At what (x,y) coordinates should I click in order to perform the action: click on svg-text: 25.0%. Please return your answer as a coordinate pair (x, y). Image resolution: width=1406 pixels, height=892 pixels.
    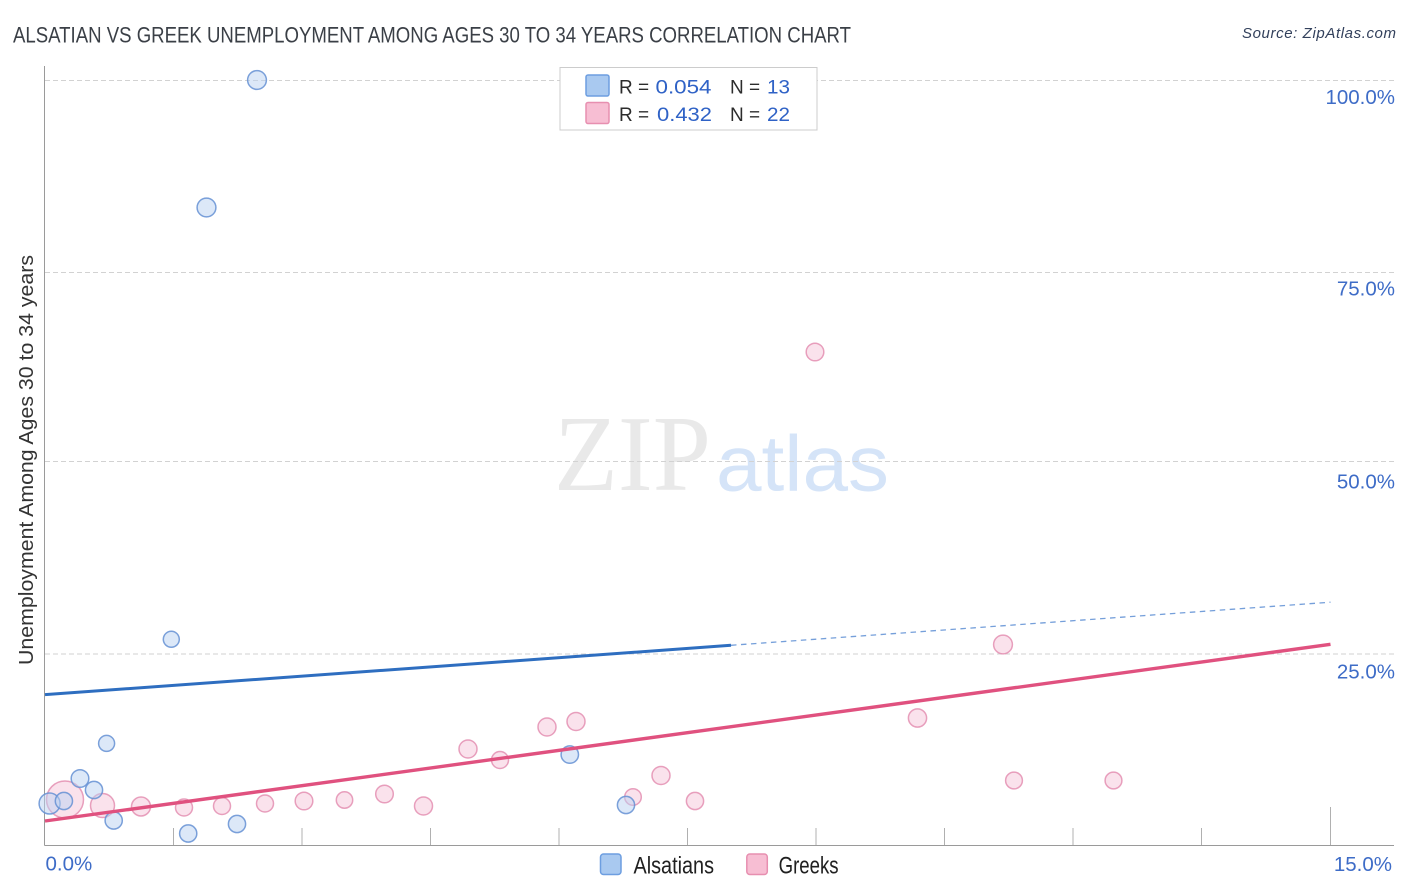
    Looking at the image, I should click on (1366, 672).